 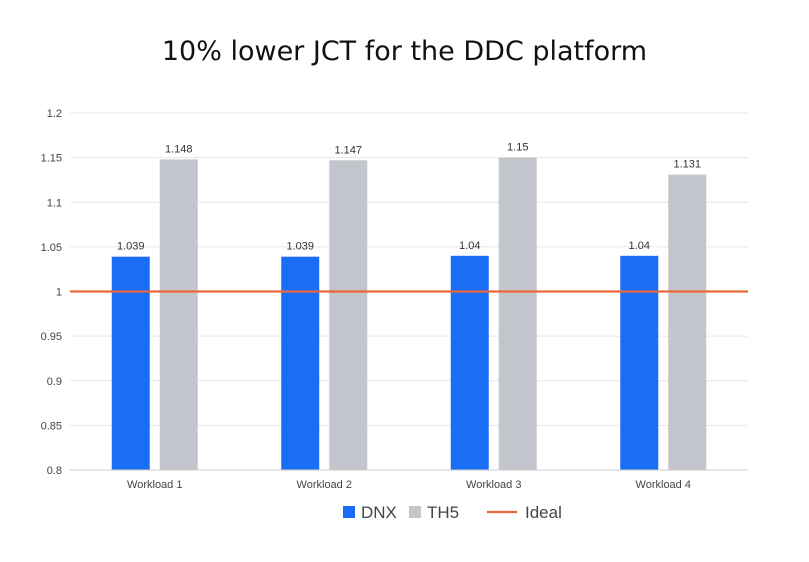 I want to click on legend-label-ideal: Ideal, so click(x=543, y=512).